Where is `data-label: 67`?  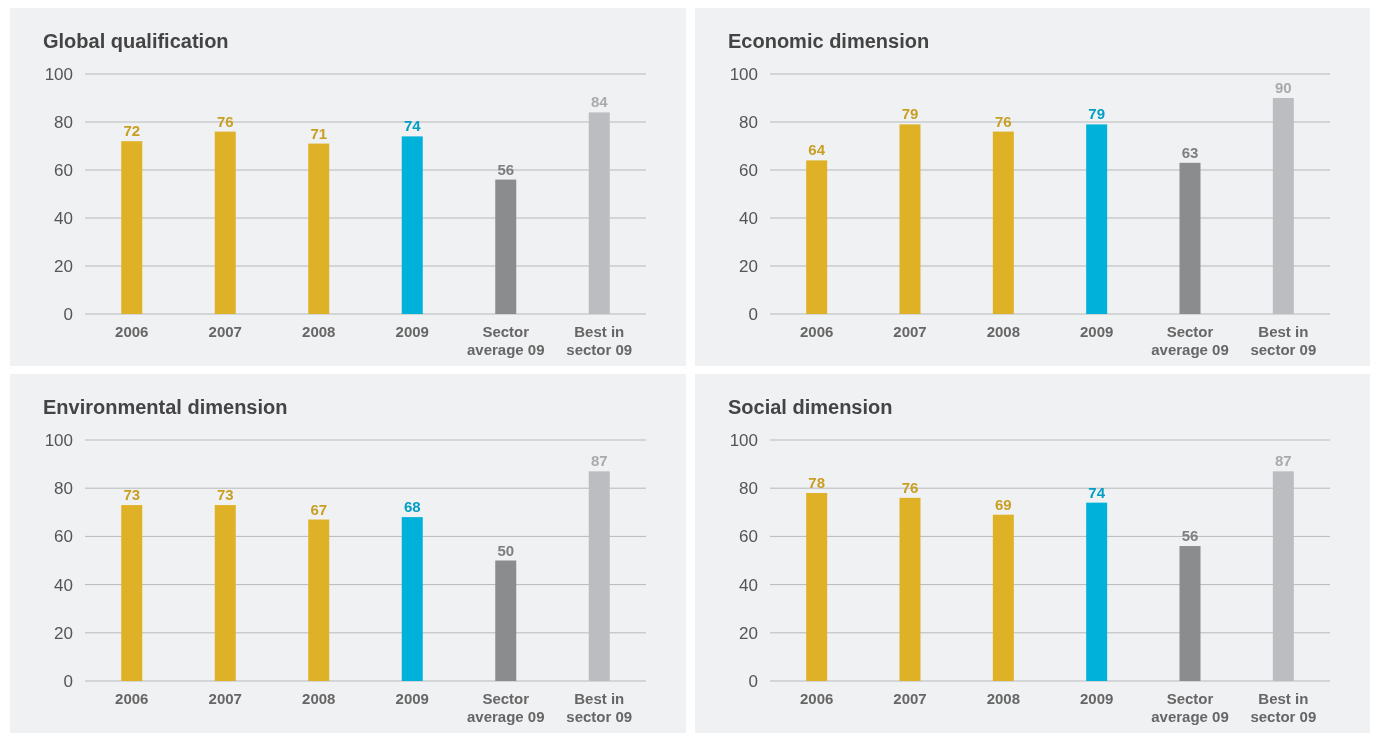
data-label: 67 is located at coordinates (319, 509).